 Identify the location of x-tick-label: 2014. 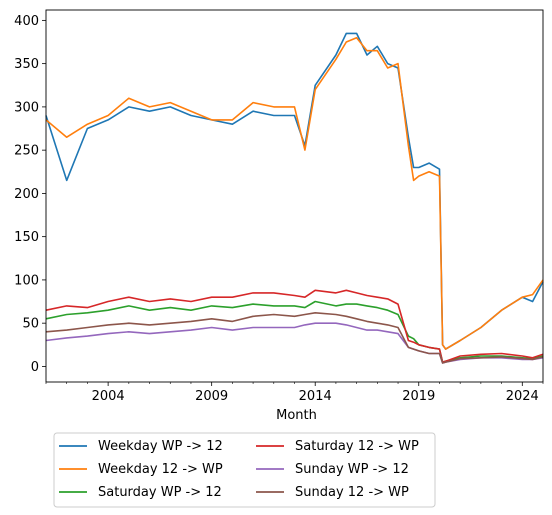
(315, 396).